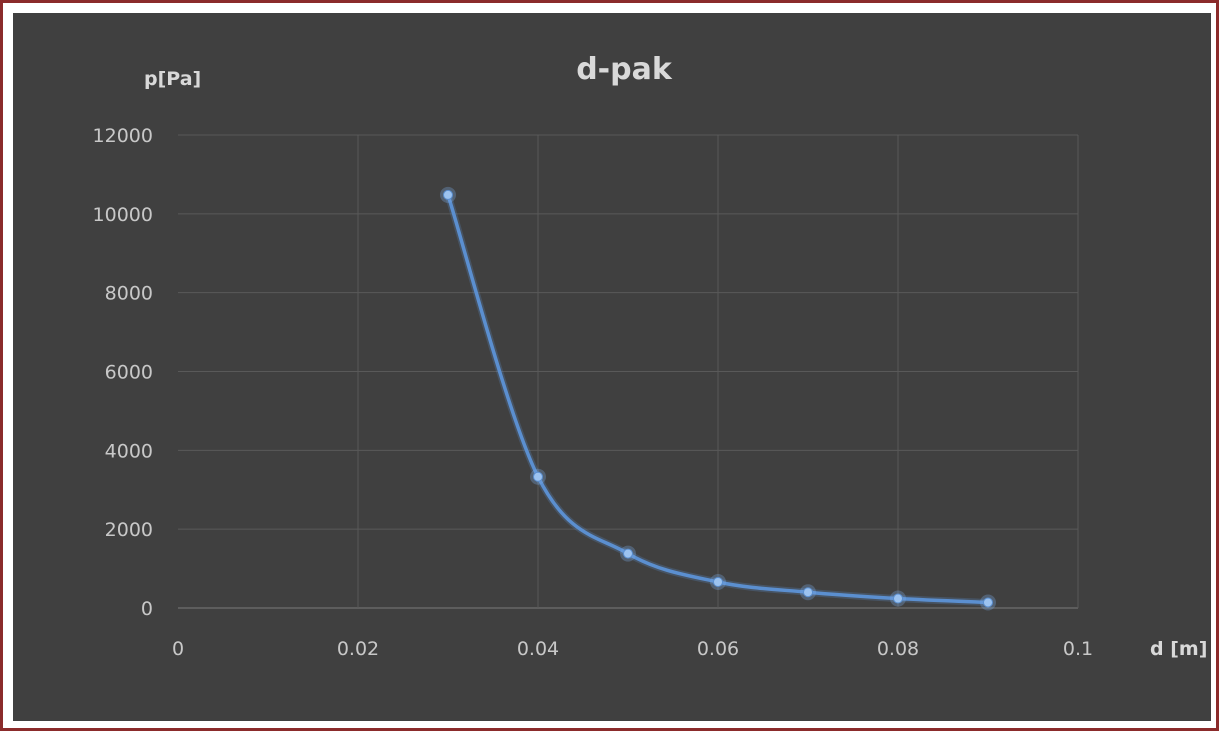  Describe the element at coordinates (129, 451) in the screenshot. I see `y-tick-label: 4000` at that location.